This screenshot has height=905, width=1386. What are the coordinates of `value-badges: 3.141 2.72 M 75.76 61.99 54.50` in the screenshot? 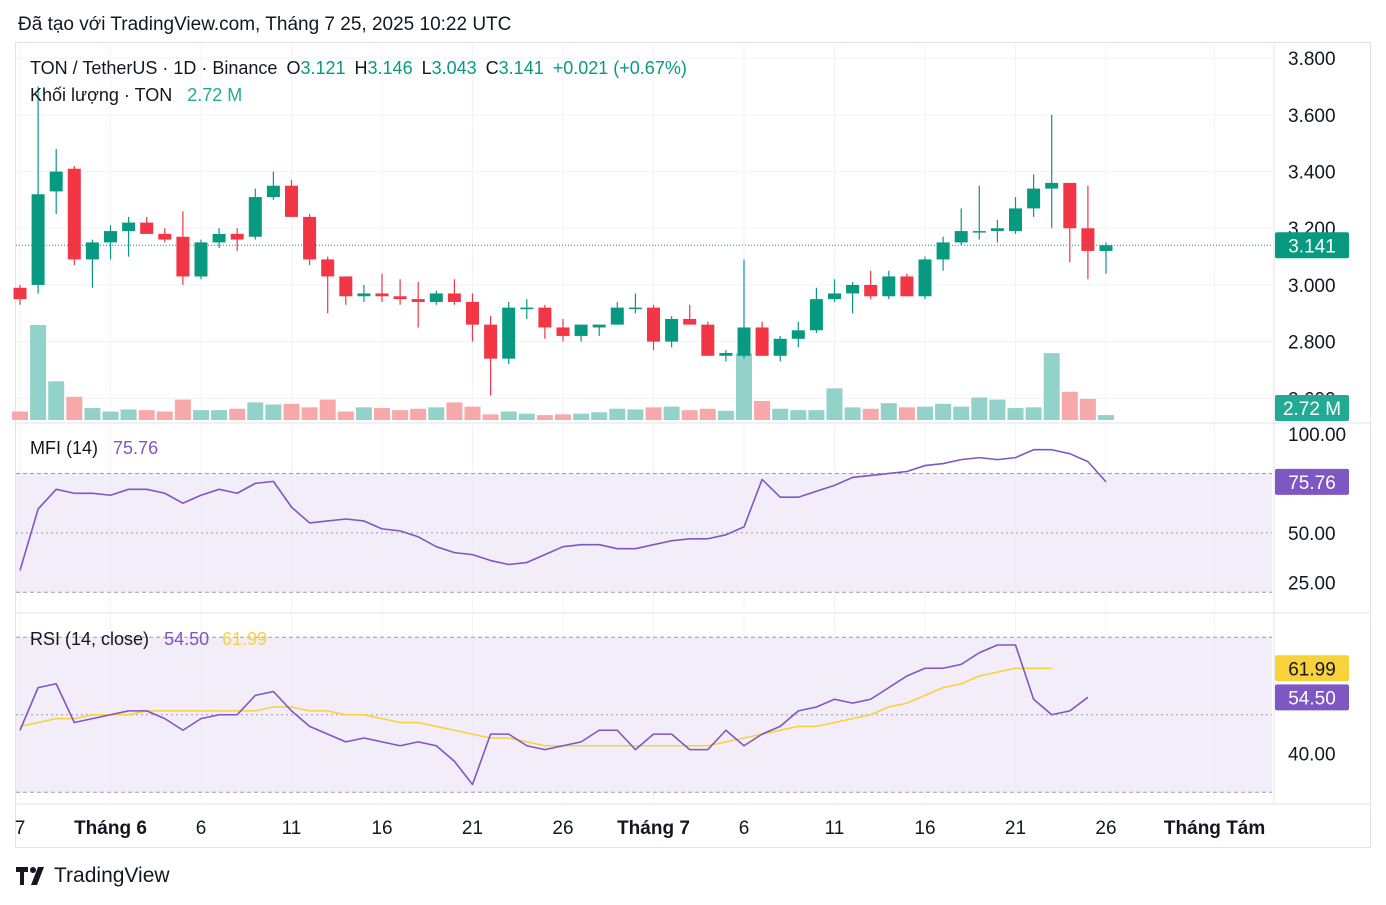 It's located at (1312, 471).